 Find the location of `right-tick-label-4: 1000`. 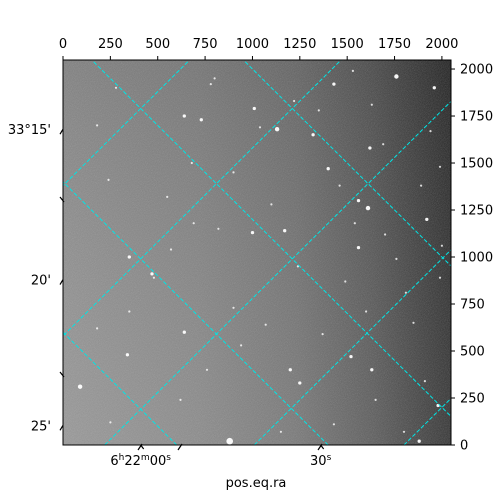

right-tick-label-4: 1000 is located at coordinates (476, 258).